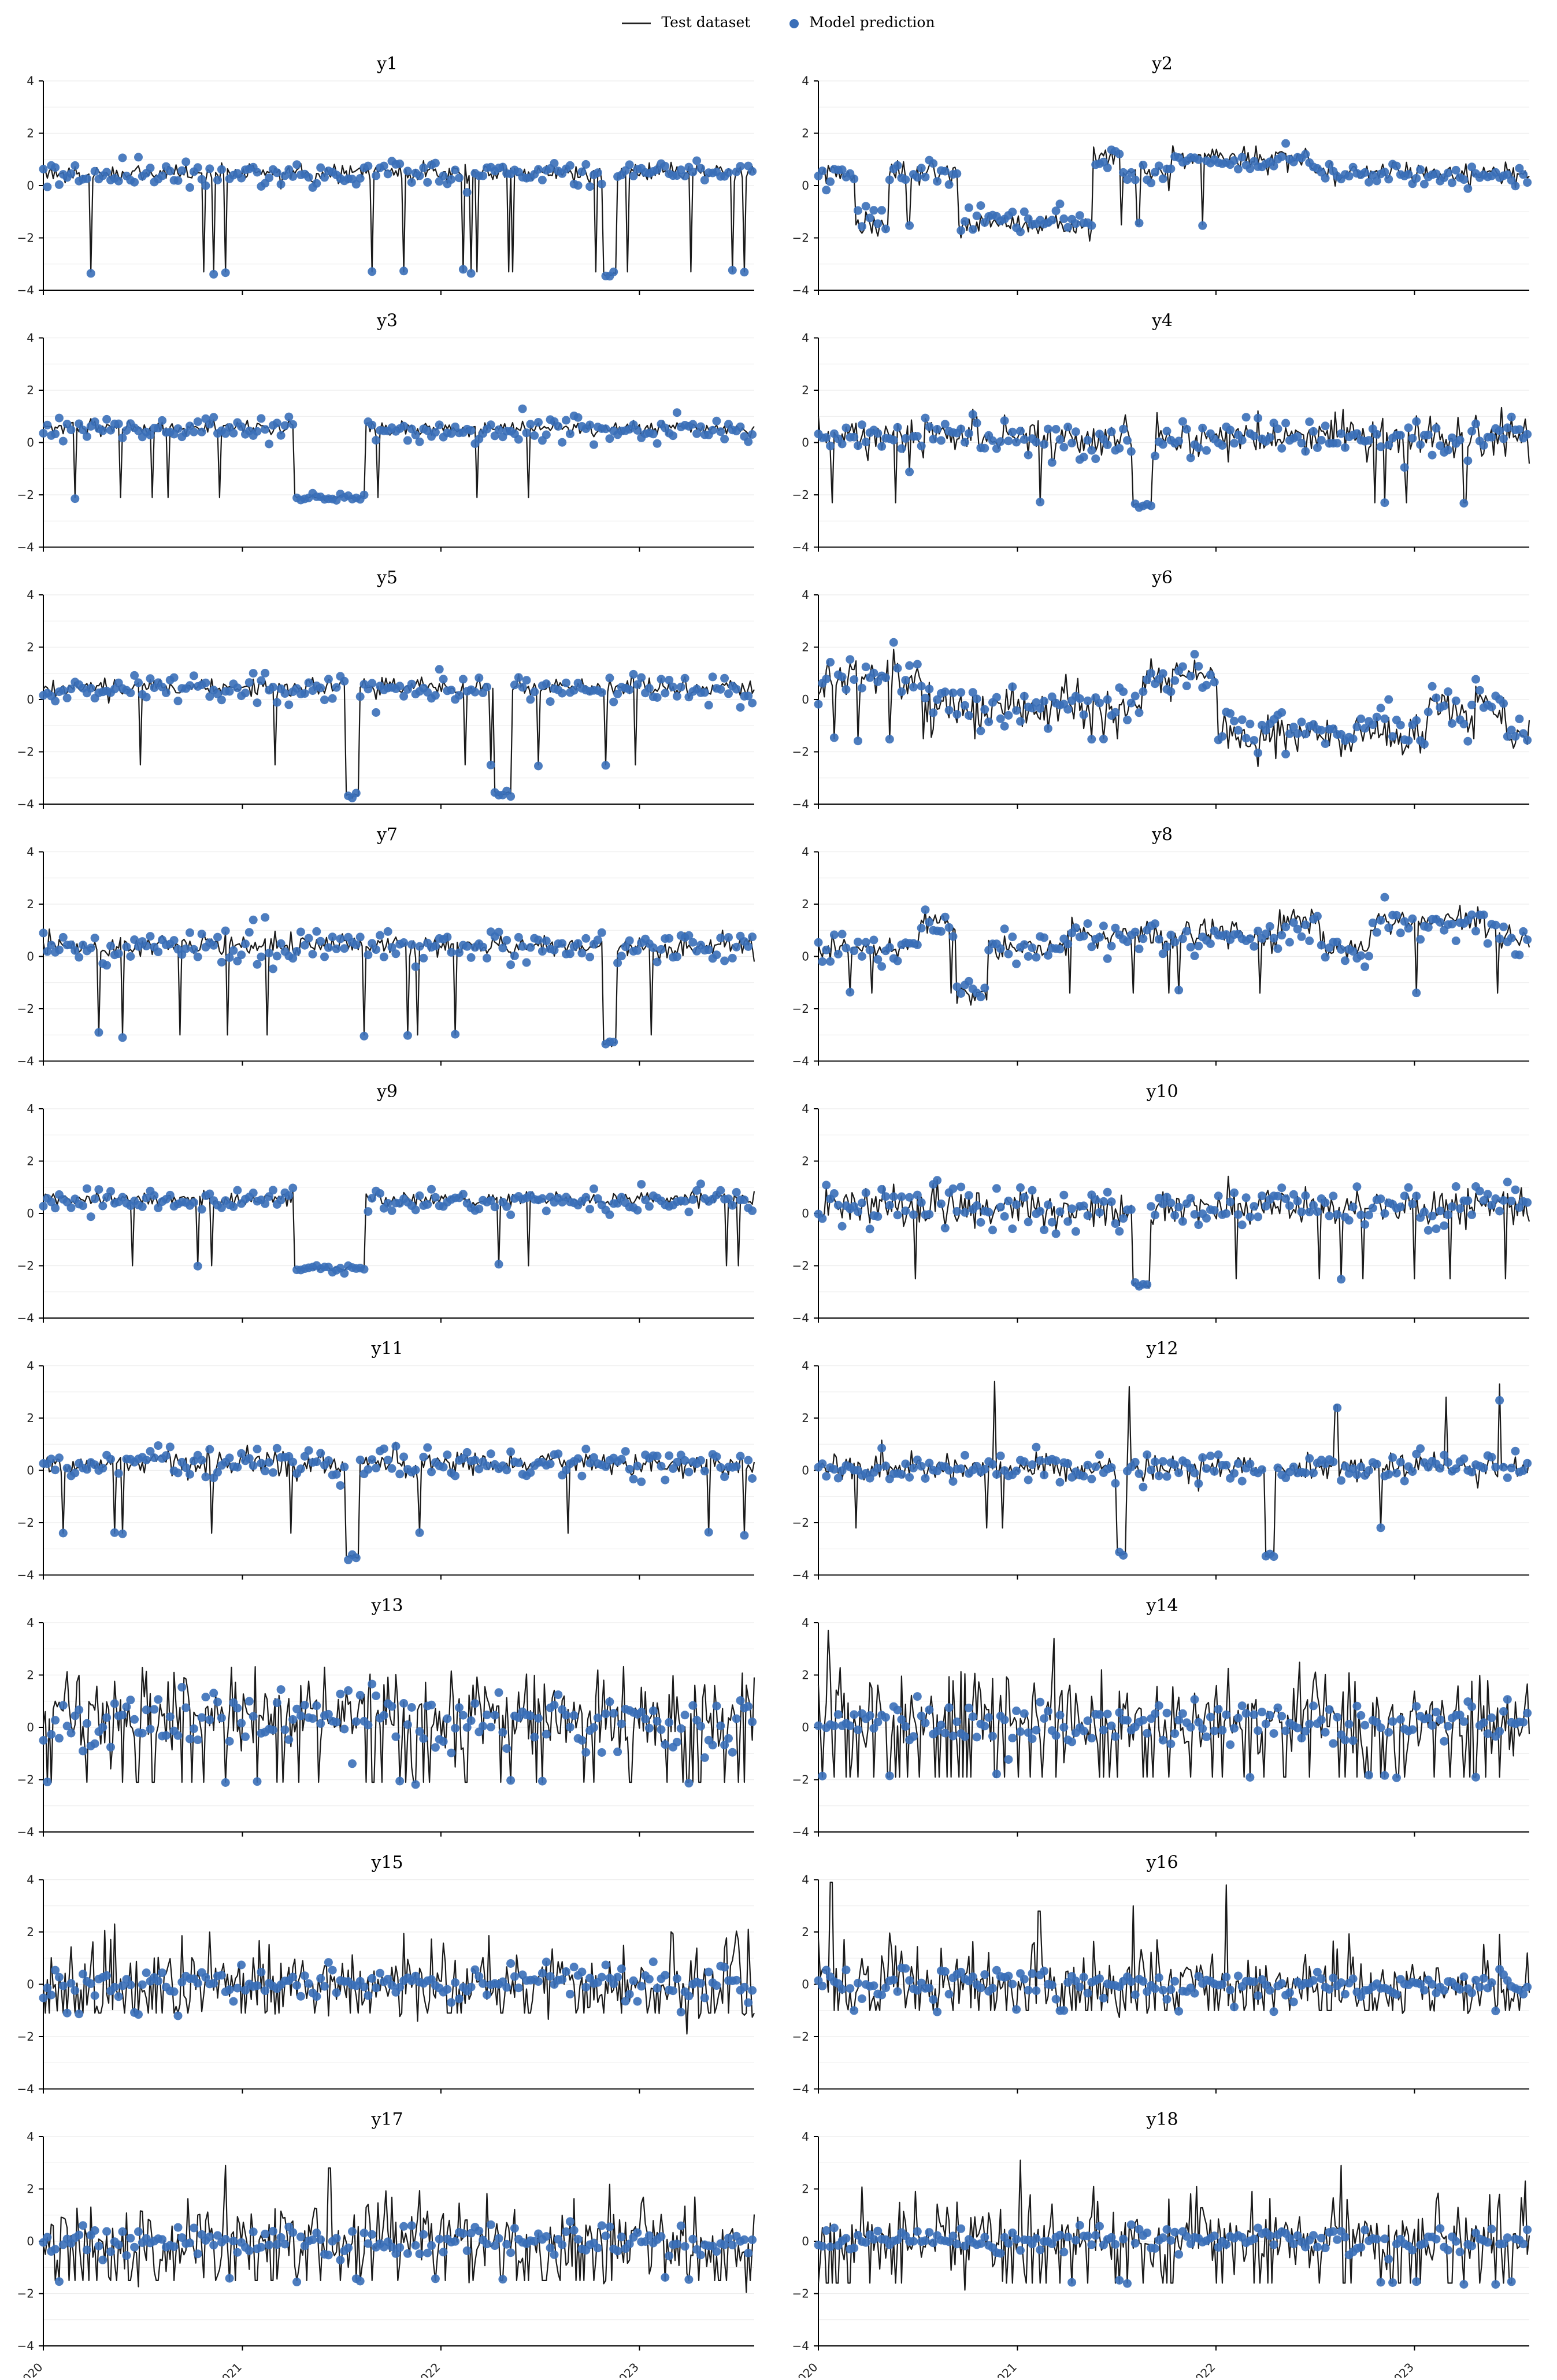 This screenshot has width=1557, height=2380. Describe the element at coordinates (30, 852) in the screenshot. I see `y-tick-label: 4` at that location.